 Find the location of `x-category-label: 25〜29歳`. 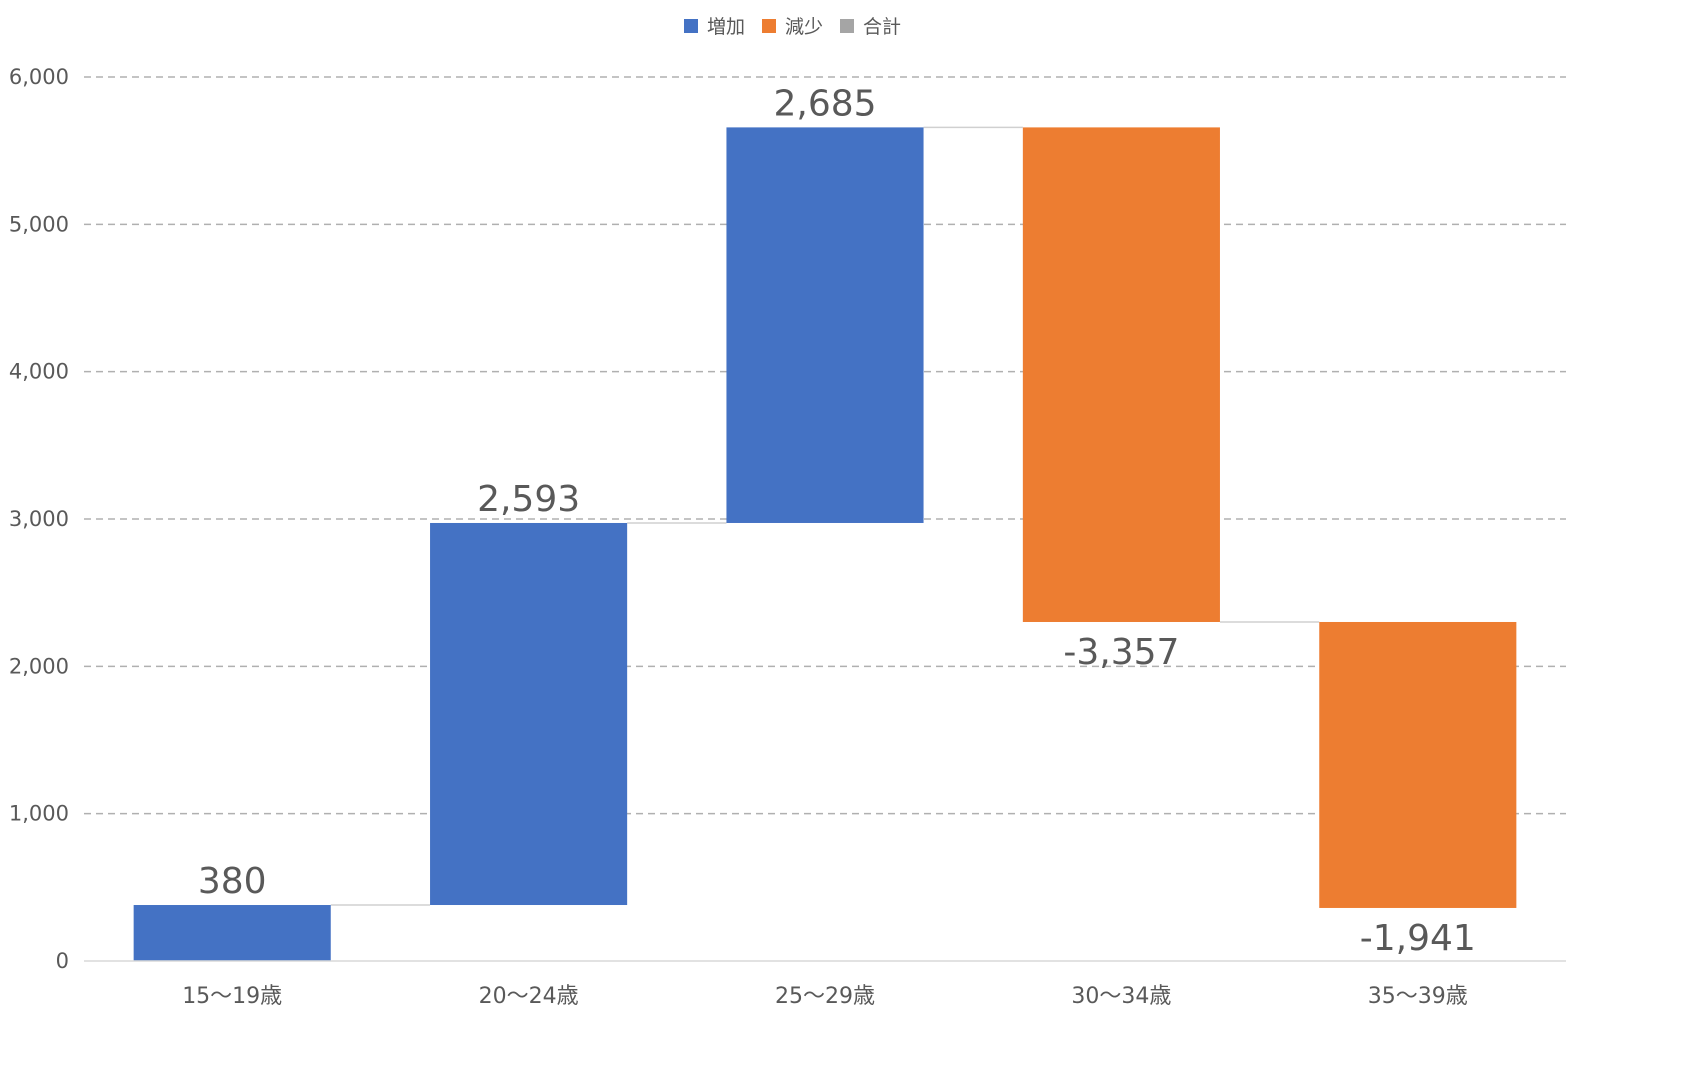

x-category-label: 25〜29歳 is located at coordinates (825, 996).